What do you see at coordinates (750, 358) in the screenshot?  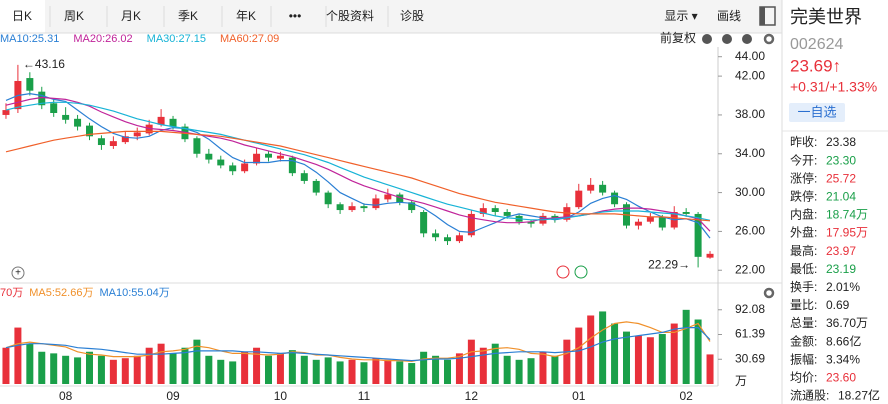 I see `y-tick-label: 30.69` at bounding box center [750, 358].